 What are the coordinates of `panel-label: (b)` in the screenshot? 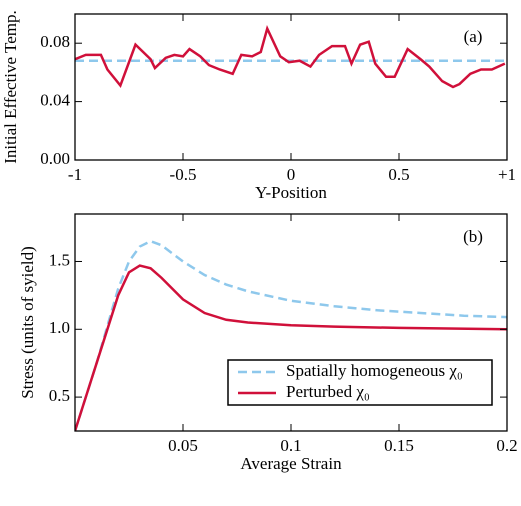 It's located at (473, 236).